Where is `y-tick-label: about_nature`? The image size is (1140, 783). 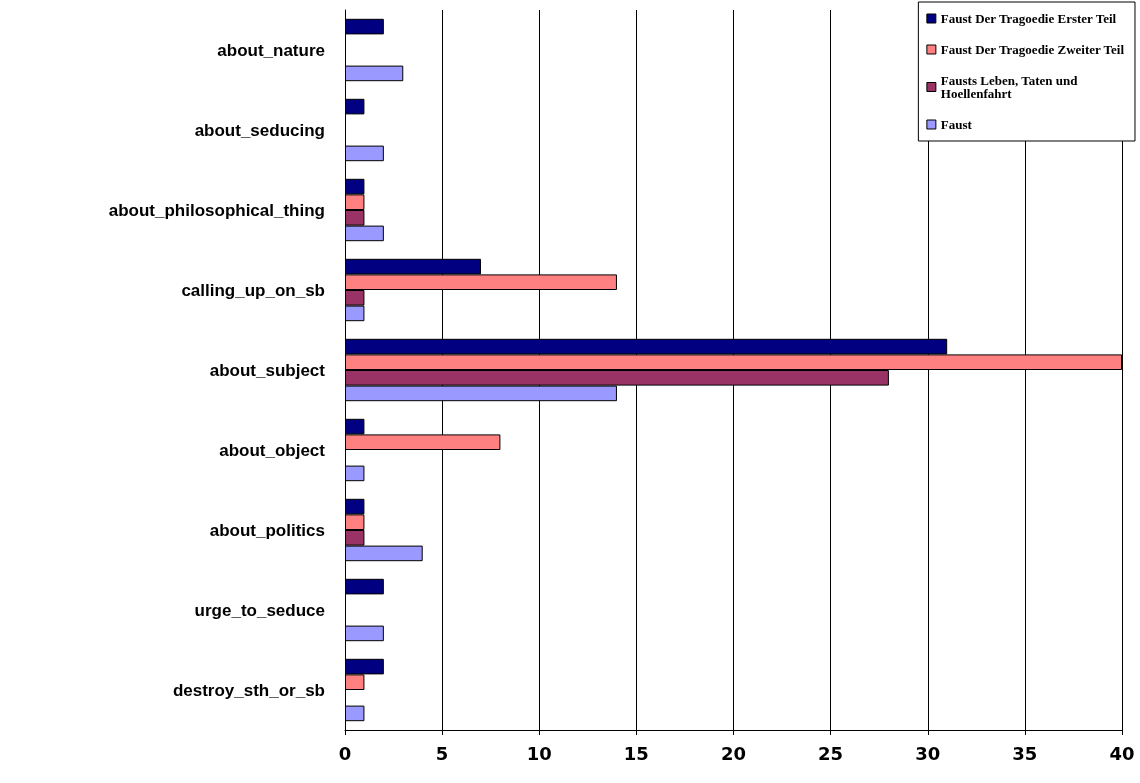
y-tick-label: about_nature is located at coordinates (271, 50).